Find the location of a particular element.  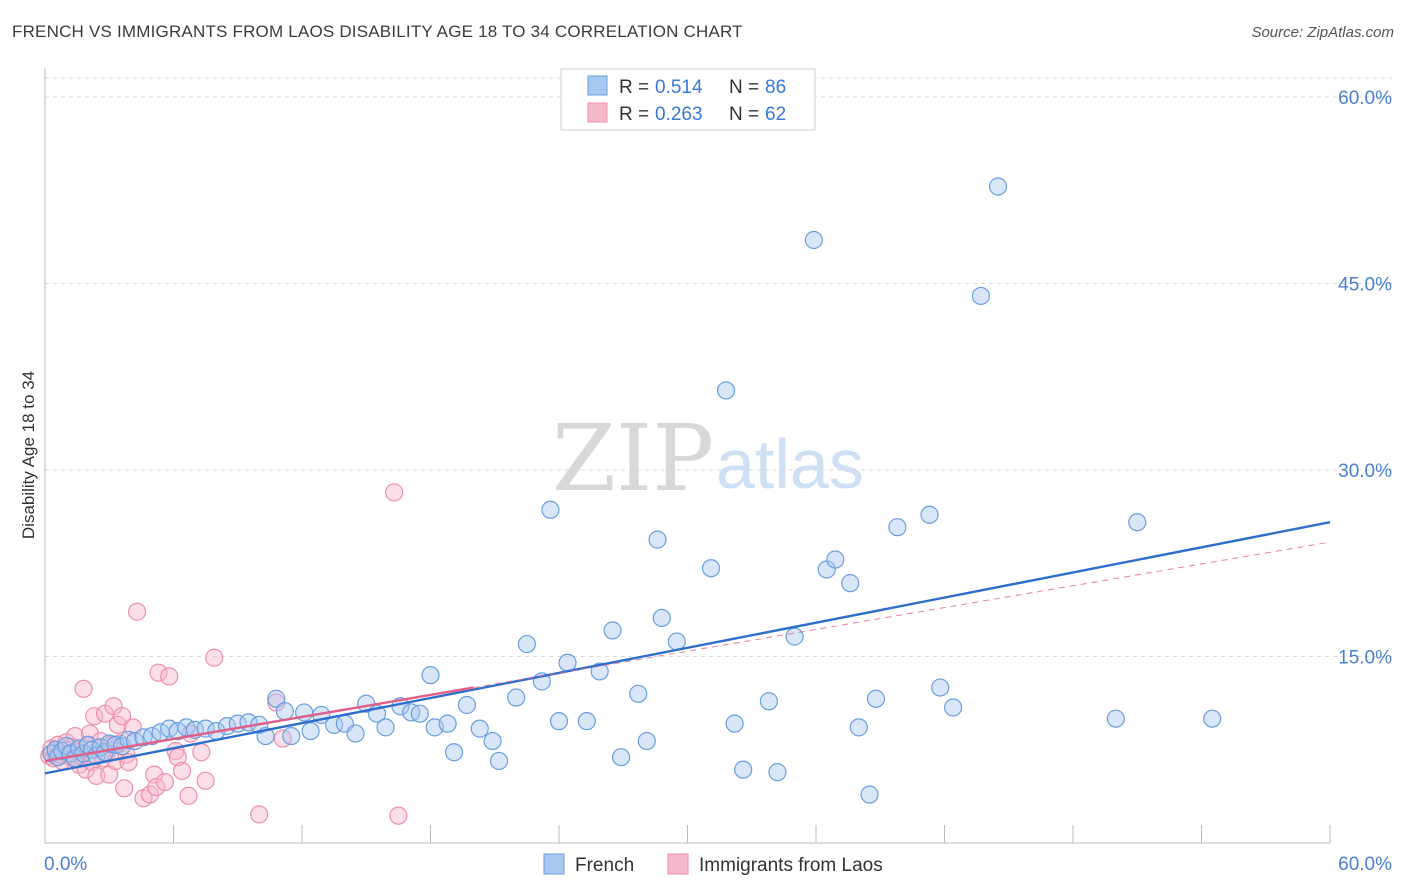

x-tick-label: 60.0% is located at coordinates (1365, 864).